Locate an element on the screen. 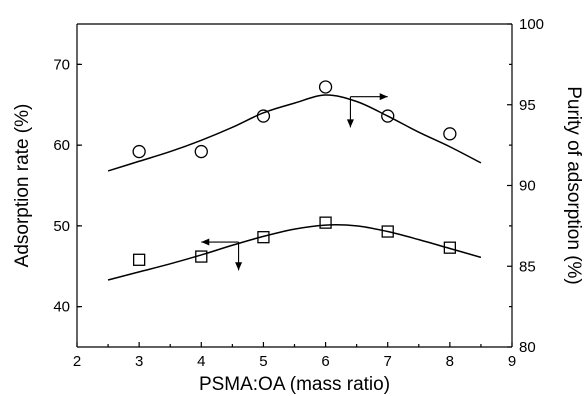  right-tick-label: 80 is located at coordinates (527, 347).